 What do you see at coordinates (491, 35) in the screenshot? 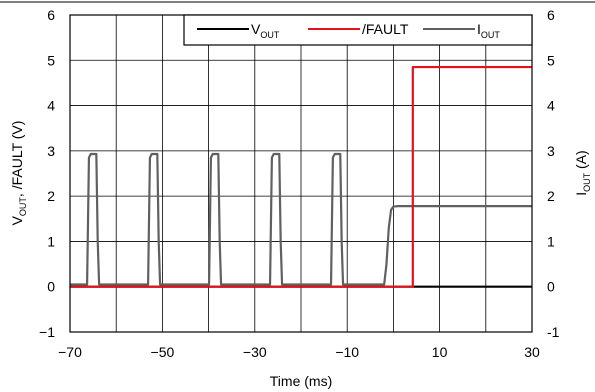
I see `legend-iout-sub: OUT` at bounding box center [491, 35].